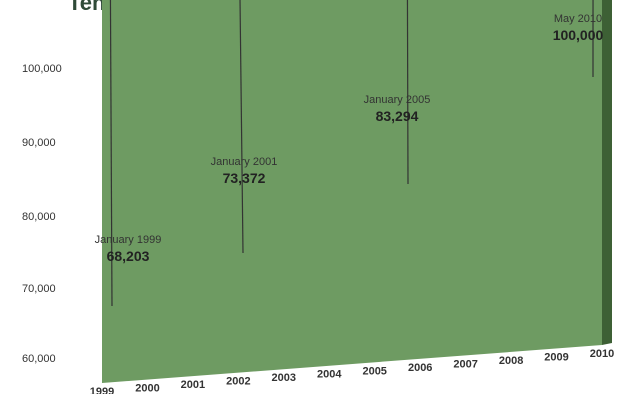 The image size is (622, 394). Describe the element at coordinates (284, 378) in the screenshot. I see `x-tick-label: 2003` at that location.